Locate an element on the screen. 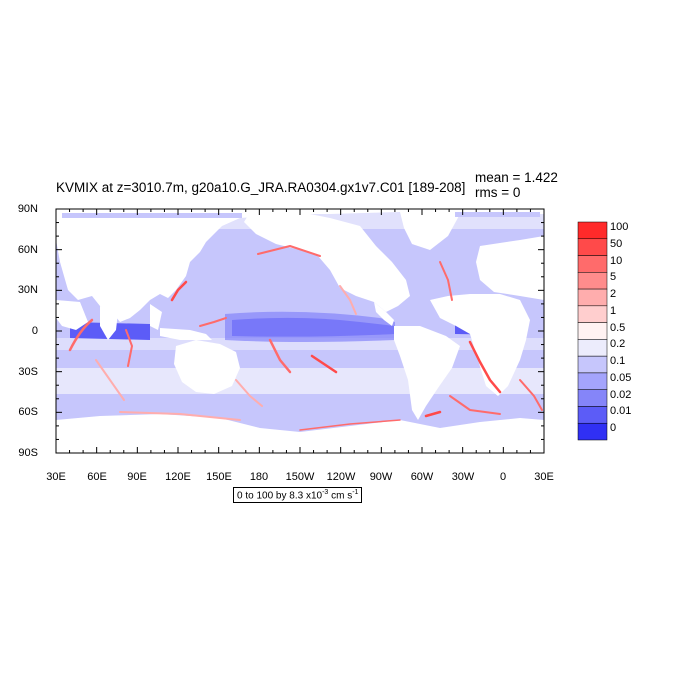 Image resolution: width=675 pixels, height=675 pixels. lat-label-60s: 60S is located at coordinates (28, 412).